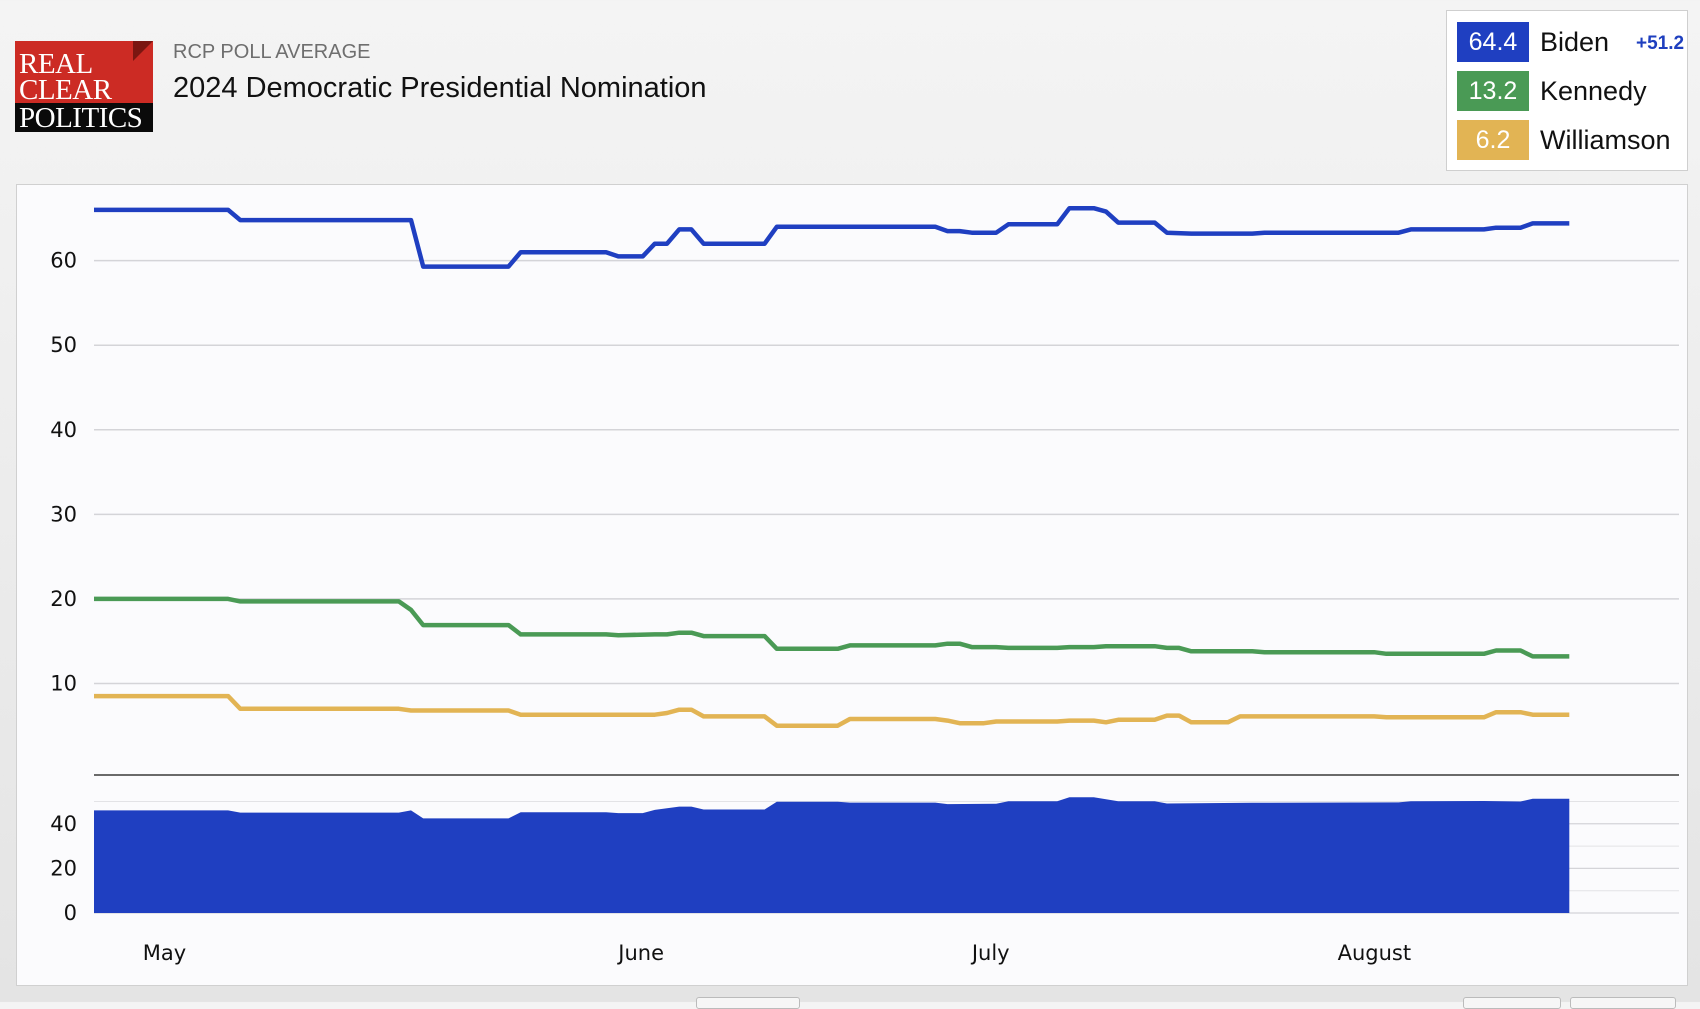 The image size is (1700, 1009). What do you see at coordinates (990, 953) in the screenshot?
I see `x-tick-july: July` at bounding box center [990, 953].